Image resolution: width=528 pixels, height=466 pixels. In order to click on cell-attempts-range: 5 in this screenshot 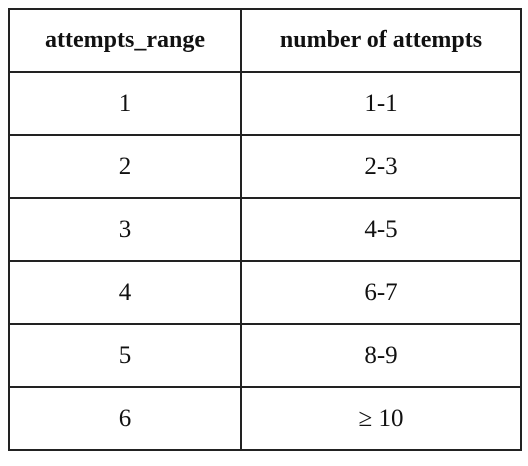, I will do `click(125, 355)`.